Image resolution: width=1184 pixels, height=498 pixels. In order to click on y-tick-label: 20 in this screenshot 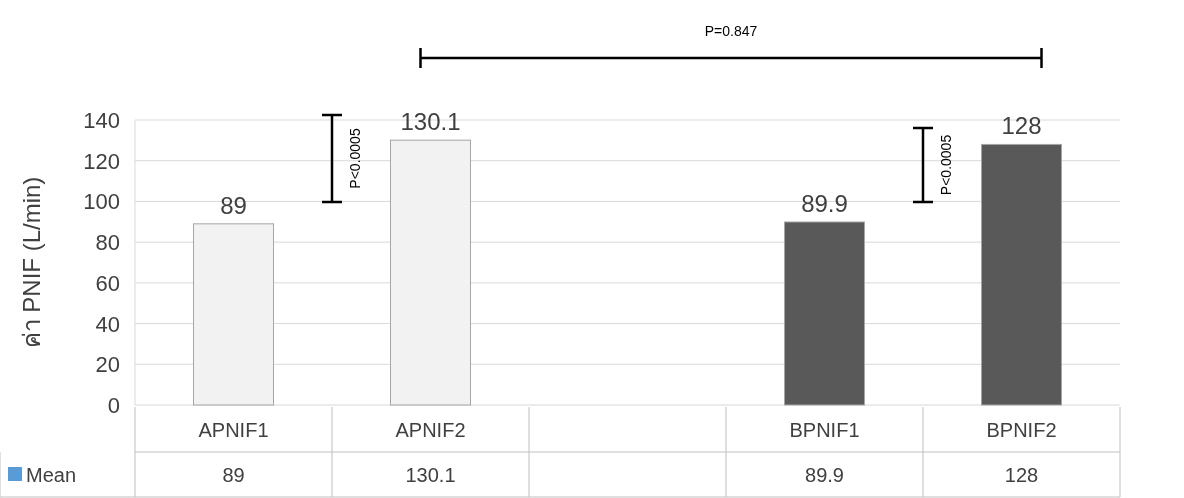, I will do `click(107, 365)`.